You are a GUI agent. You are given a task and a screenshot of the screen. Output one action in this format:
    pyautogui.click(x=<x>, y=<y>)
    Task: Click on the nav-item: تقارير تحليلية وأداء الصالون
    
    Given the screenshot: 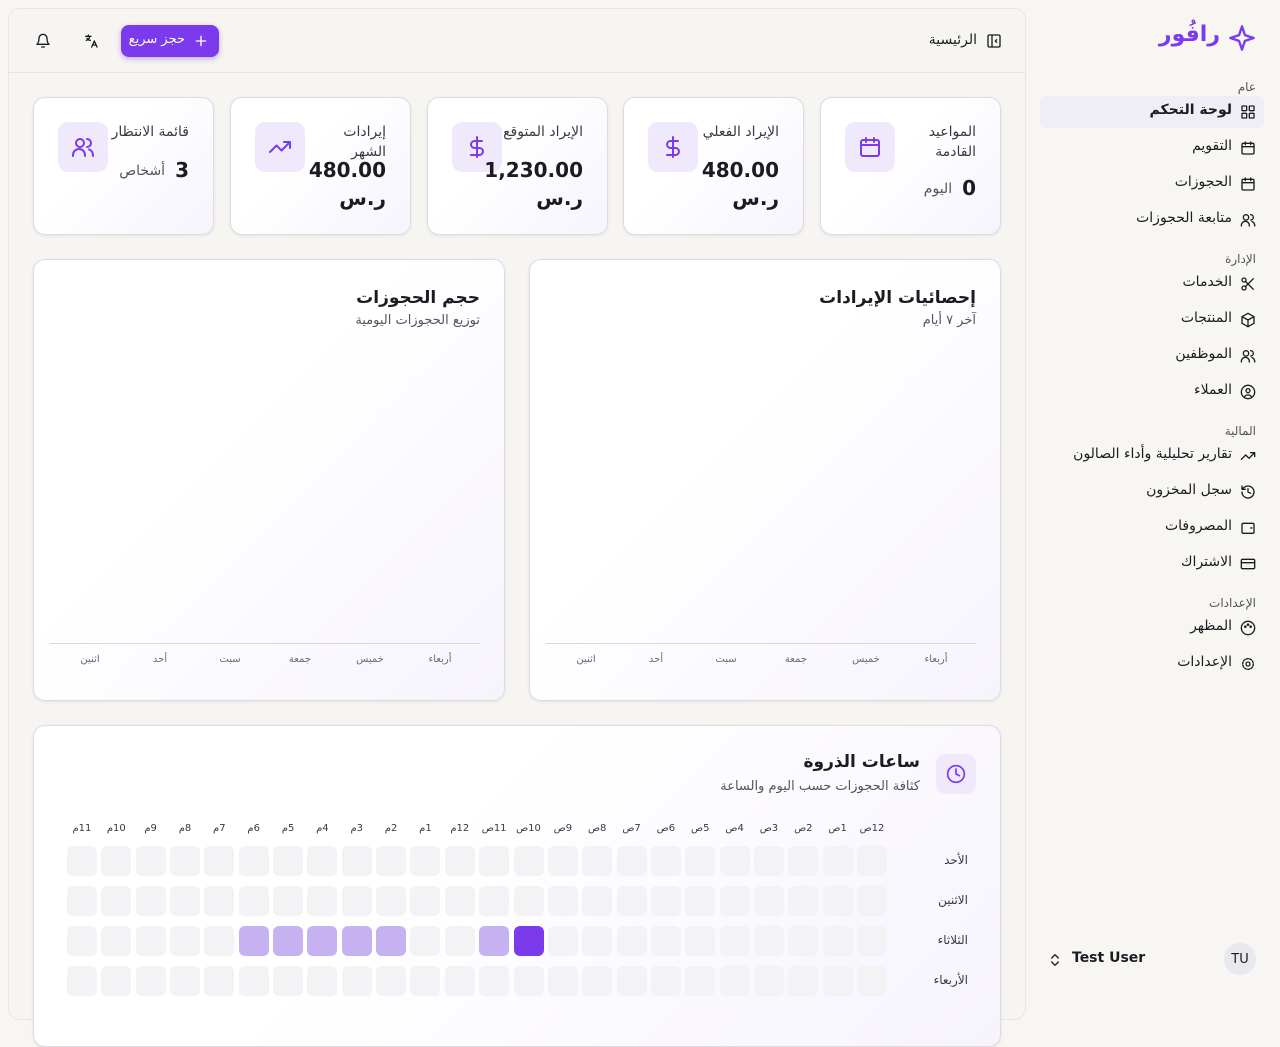 What is the action you would take?
    pyautogui.click(x=1152, y=454)
    